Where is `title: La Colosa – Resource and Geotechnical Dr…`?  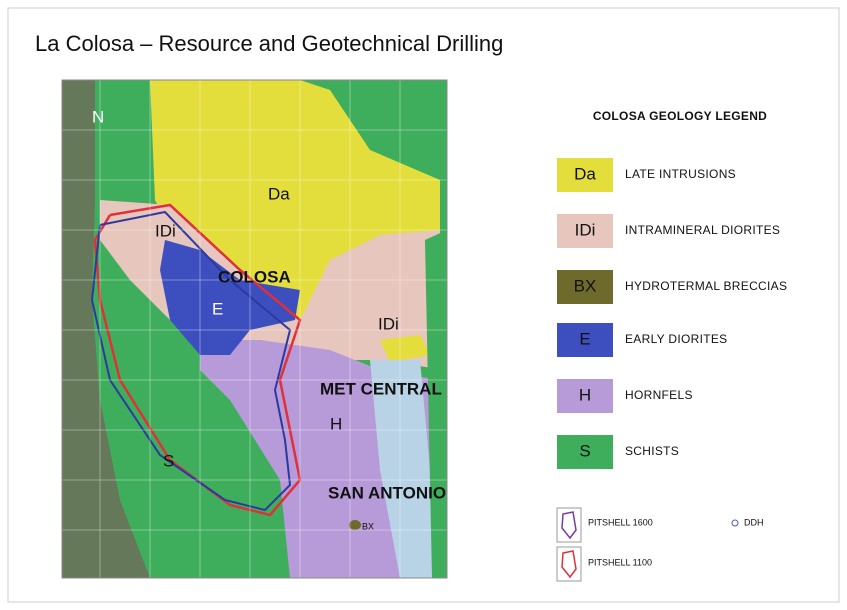
title: La Colosa – Resource and Geotechnical Dr… is located at coordinates (269, 43).